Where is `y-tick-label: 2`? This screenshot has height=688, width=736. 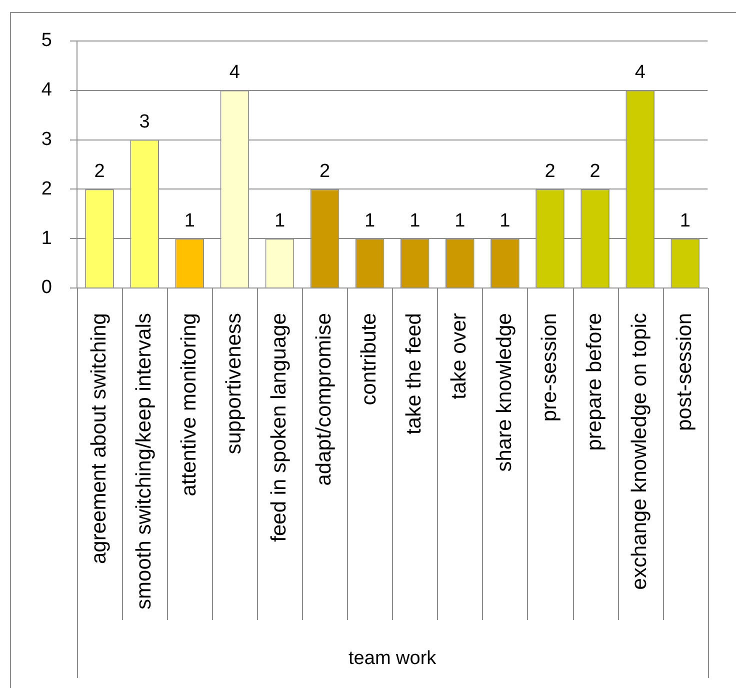 y-tick-label: 2 is located at coordinates (46, 189).